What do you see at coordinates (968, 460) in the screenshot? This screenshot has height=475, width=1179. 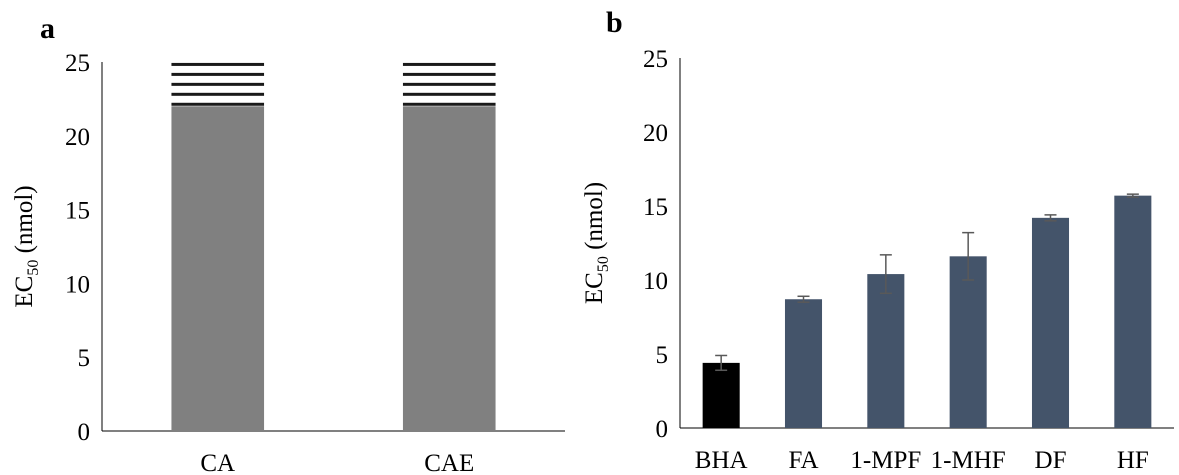 I see `x-tick-label: 1-MHF` at bounding box center [968, 460].